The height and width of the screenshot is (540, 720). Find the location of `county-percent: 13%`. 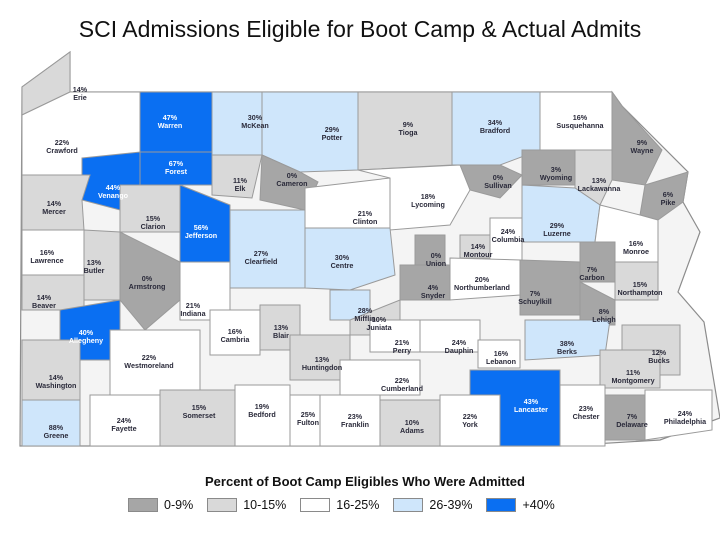

county-percent: 13% is located at coordinates (599, 180).